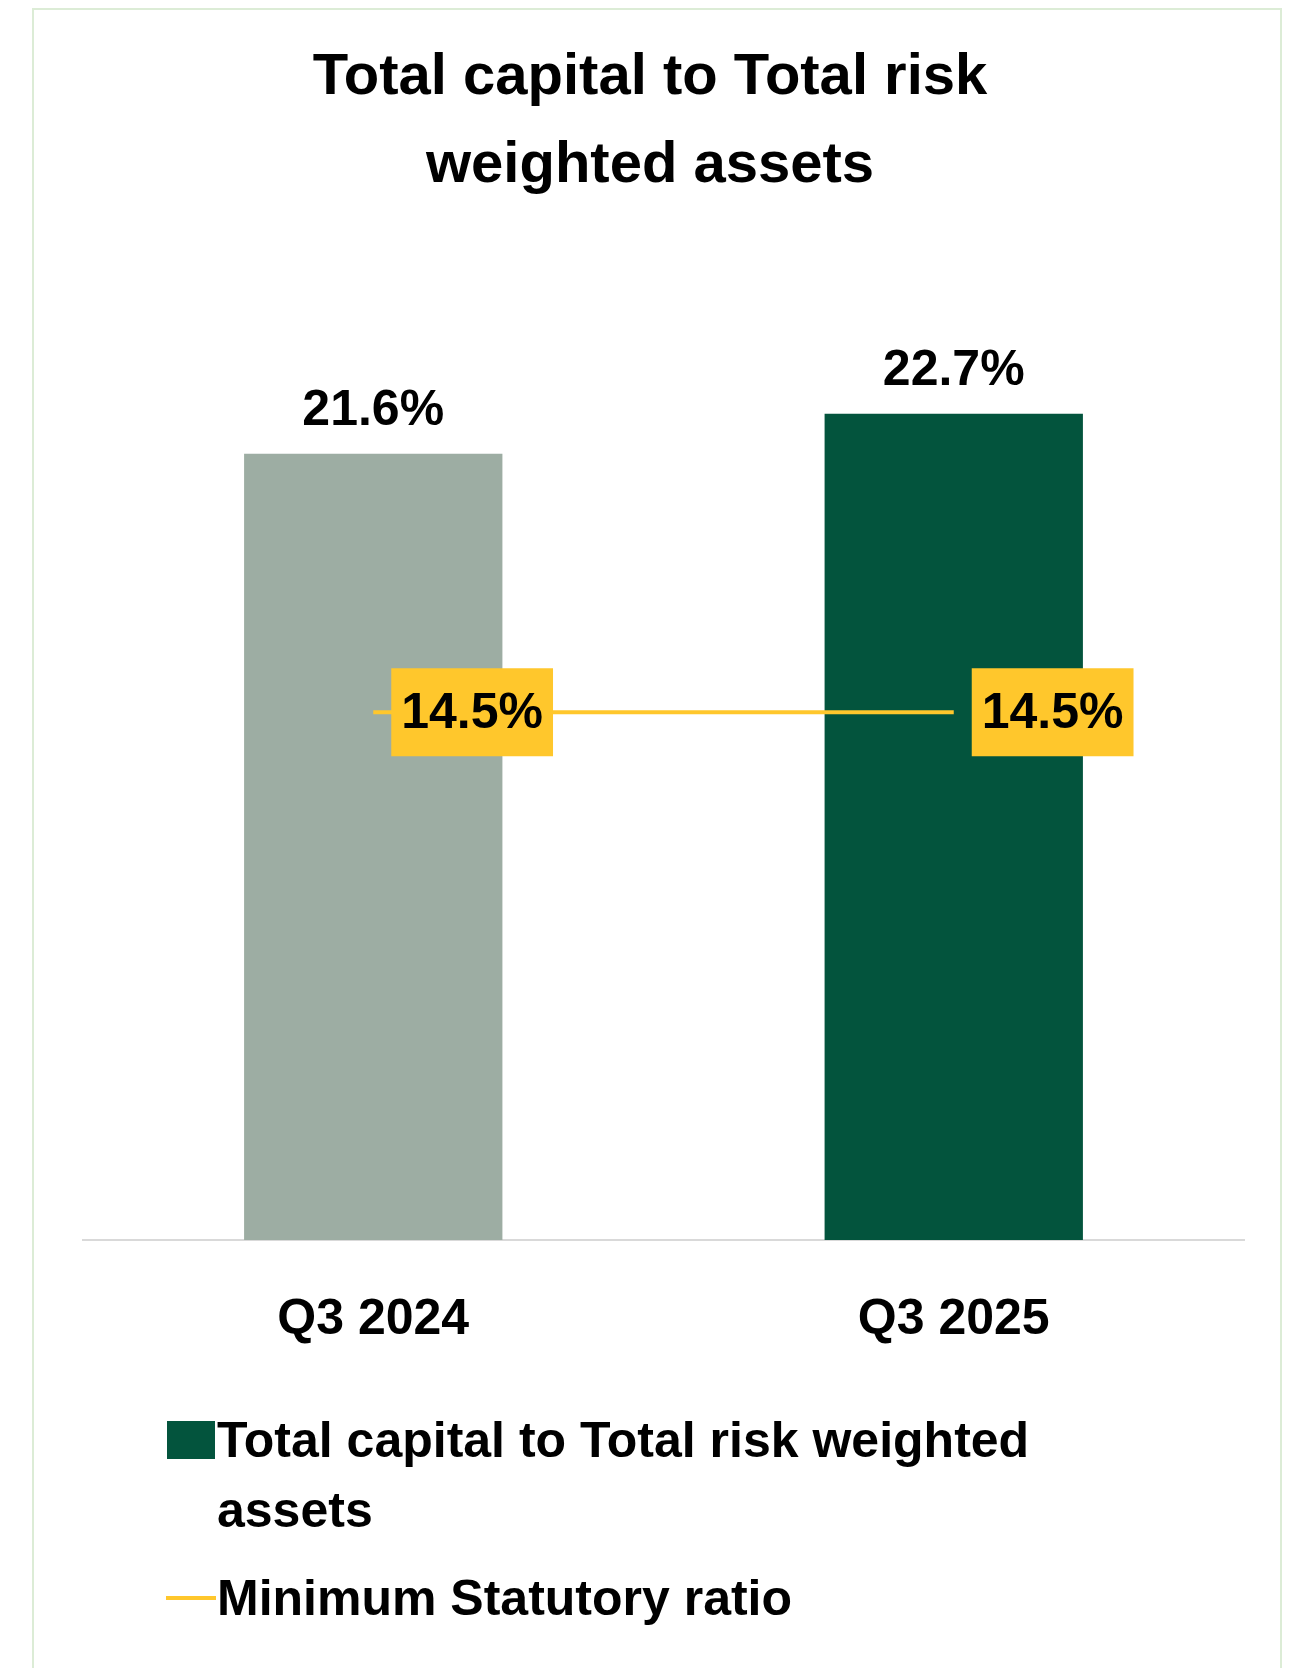 Image resolution: width=1294 pixels, height=1668 pixels. What do you see at coordinates (373, 407) in the screenshot?
I see `data-label: 21.6%` at bounding box center [373, 407].